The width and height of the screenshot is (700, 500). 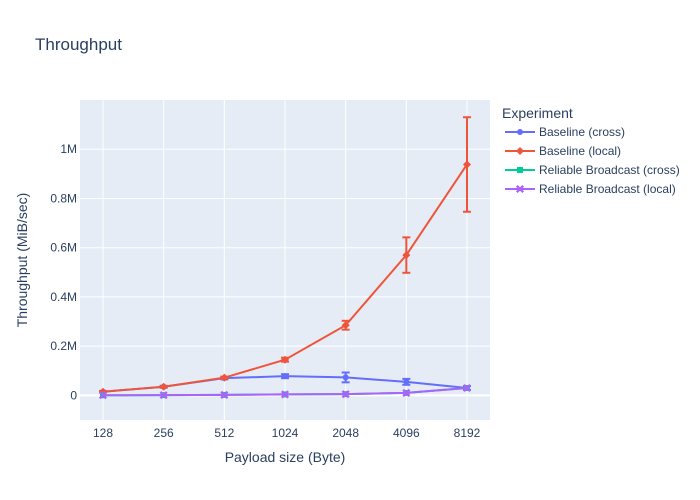 I want to click on x-tick-label: 1024, so click(x=285, y=433).